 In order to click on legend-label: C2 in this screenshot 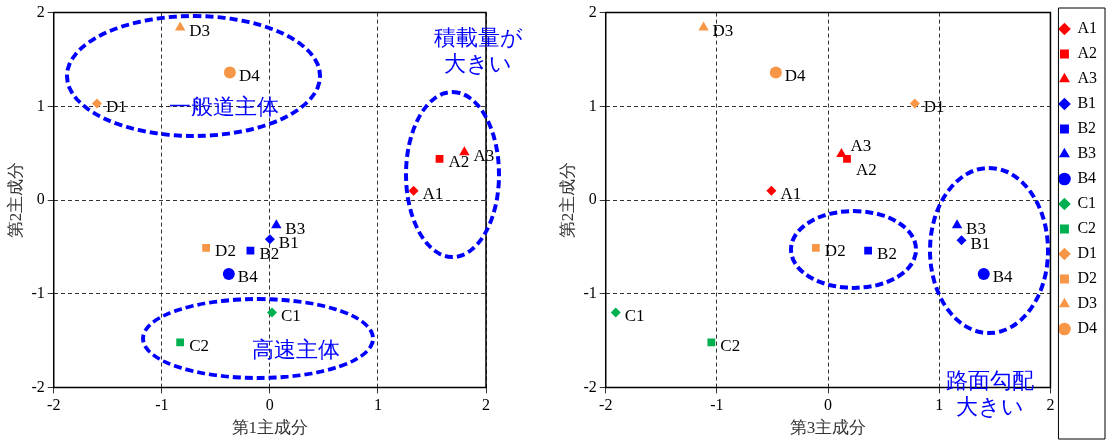, I will do `click(1087, 228)`.